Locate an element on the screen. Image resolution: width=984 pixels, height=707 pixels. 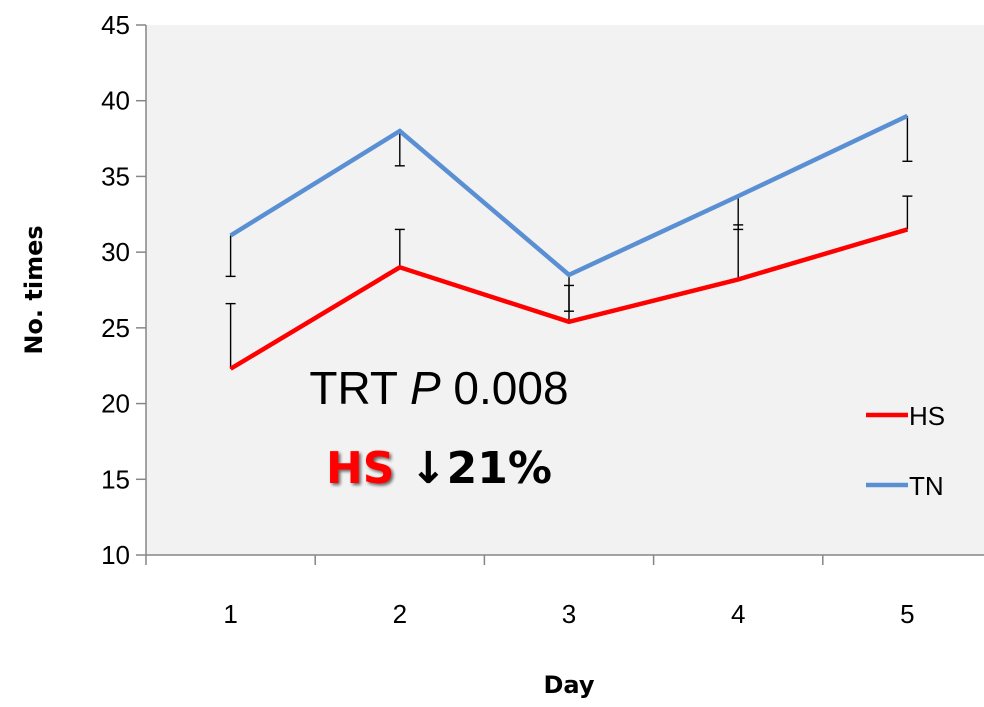
y-tick-label: 40 is located at coordinates (115, 101).